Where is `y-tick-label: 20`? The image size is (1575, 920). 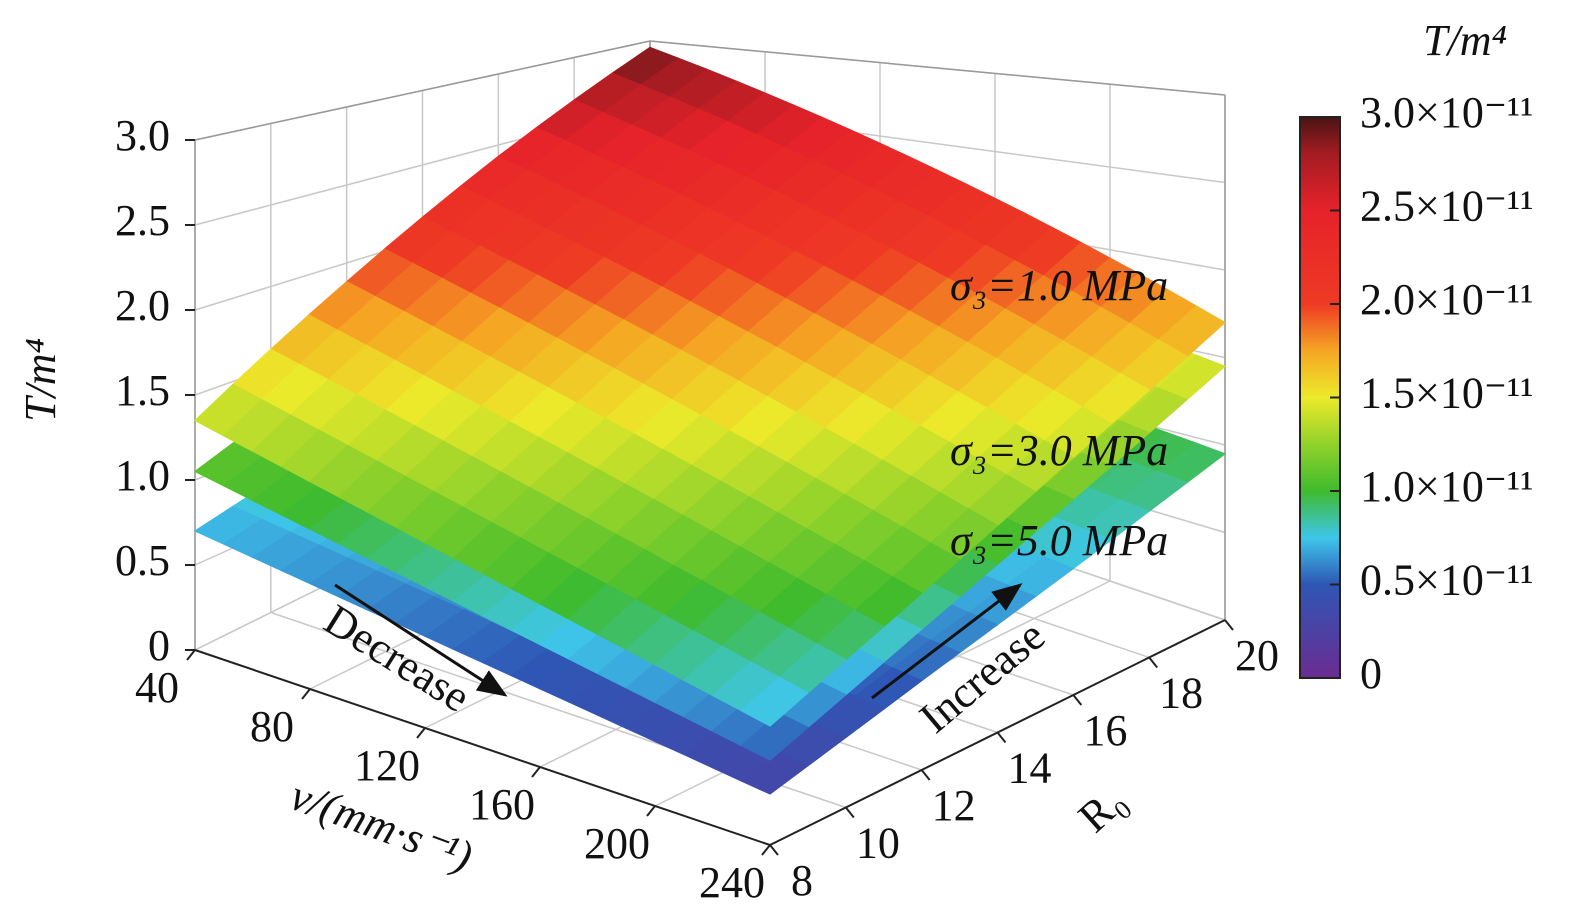
y-tick-label: 20 is located at coordinates (1257, 655).